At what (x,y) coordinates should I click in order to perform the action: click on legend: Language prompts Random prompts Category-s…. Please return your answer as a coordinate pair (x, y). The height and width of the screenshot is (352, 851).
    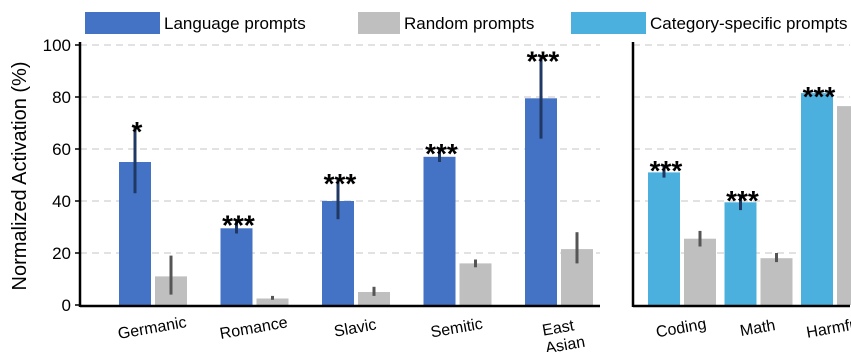
    Looking at the image, I should click on (466, 23).